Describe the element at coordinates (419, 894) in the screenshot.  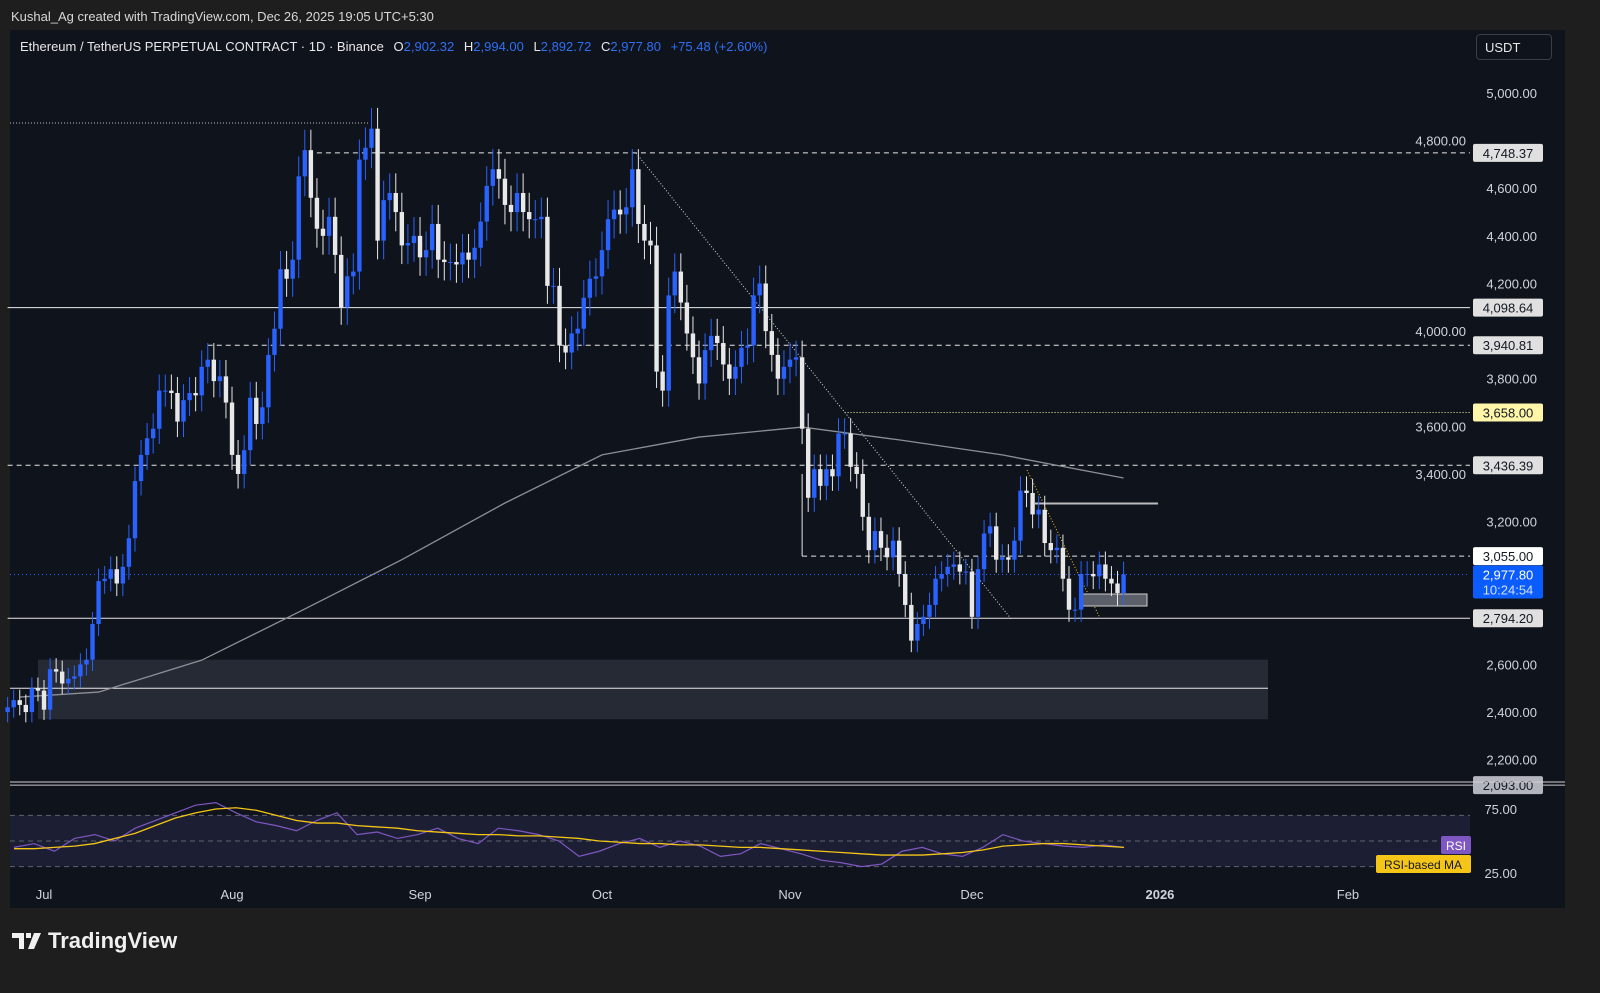
I see `x-tick-label: Sep` at that location.